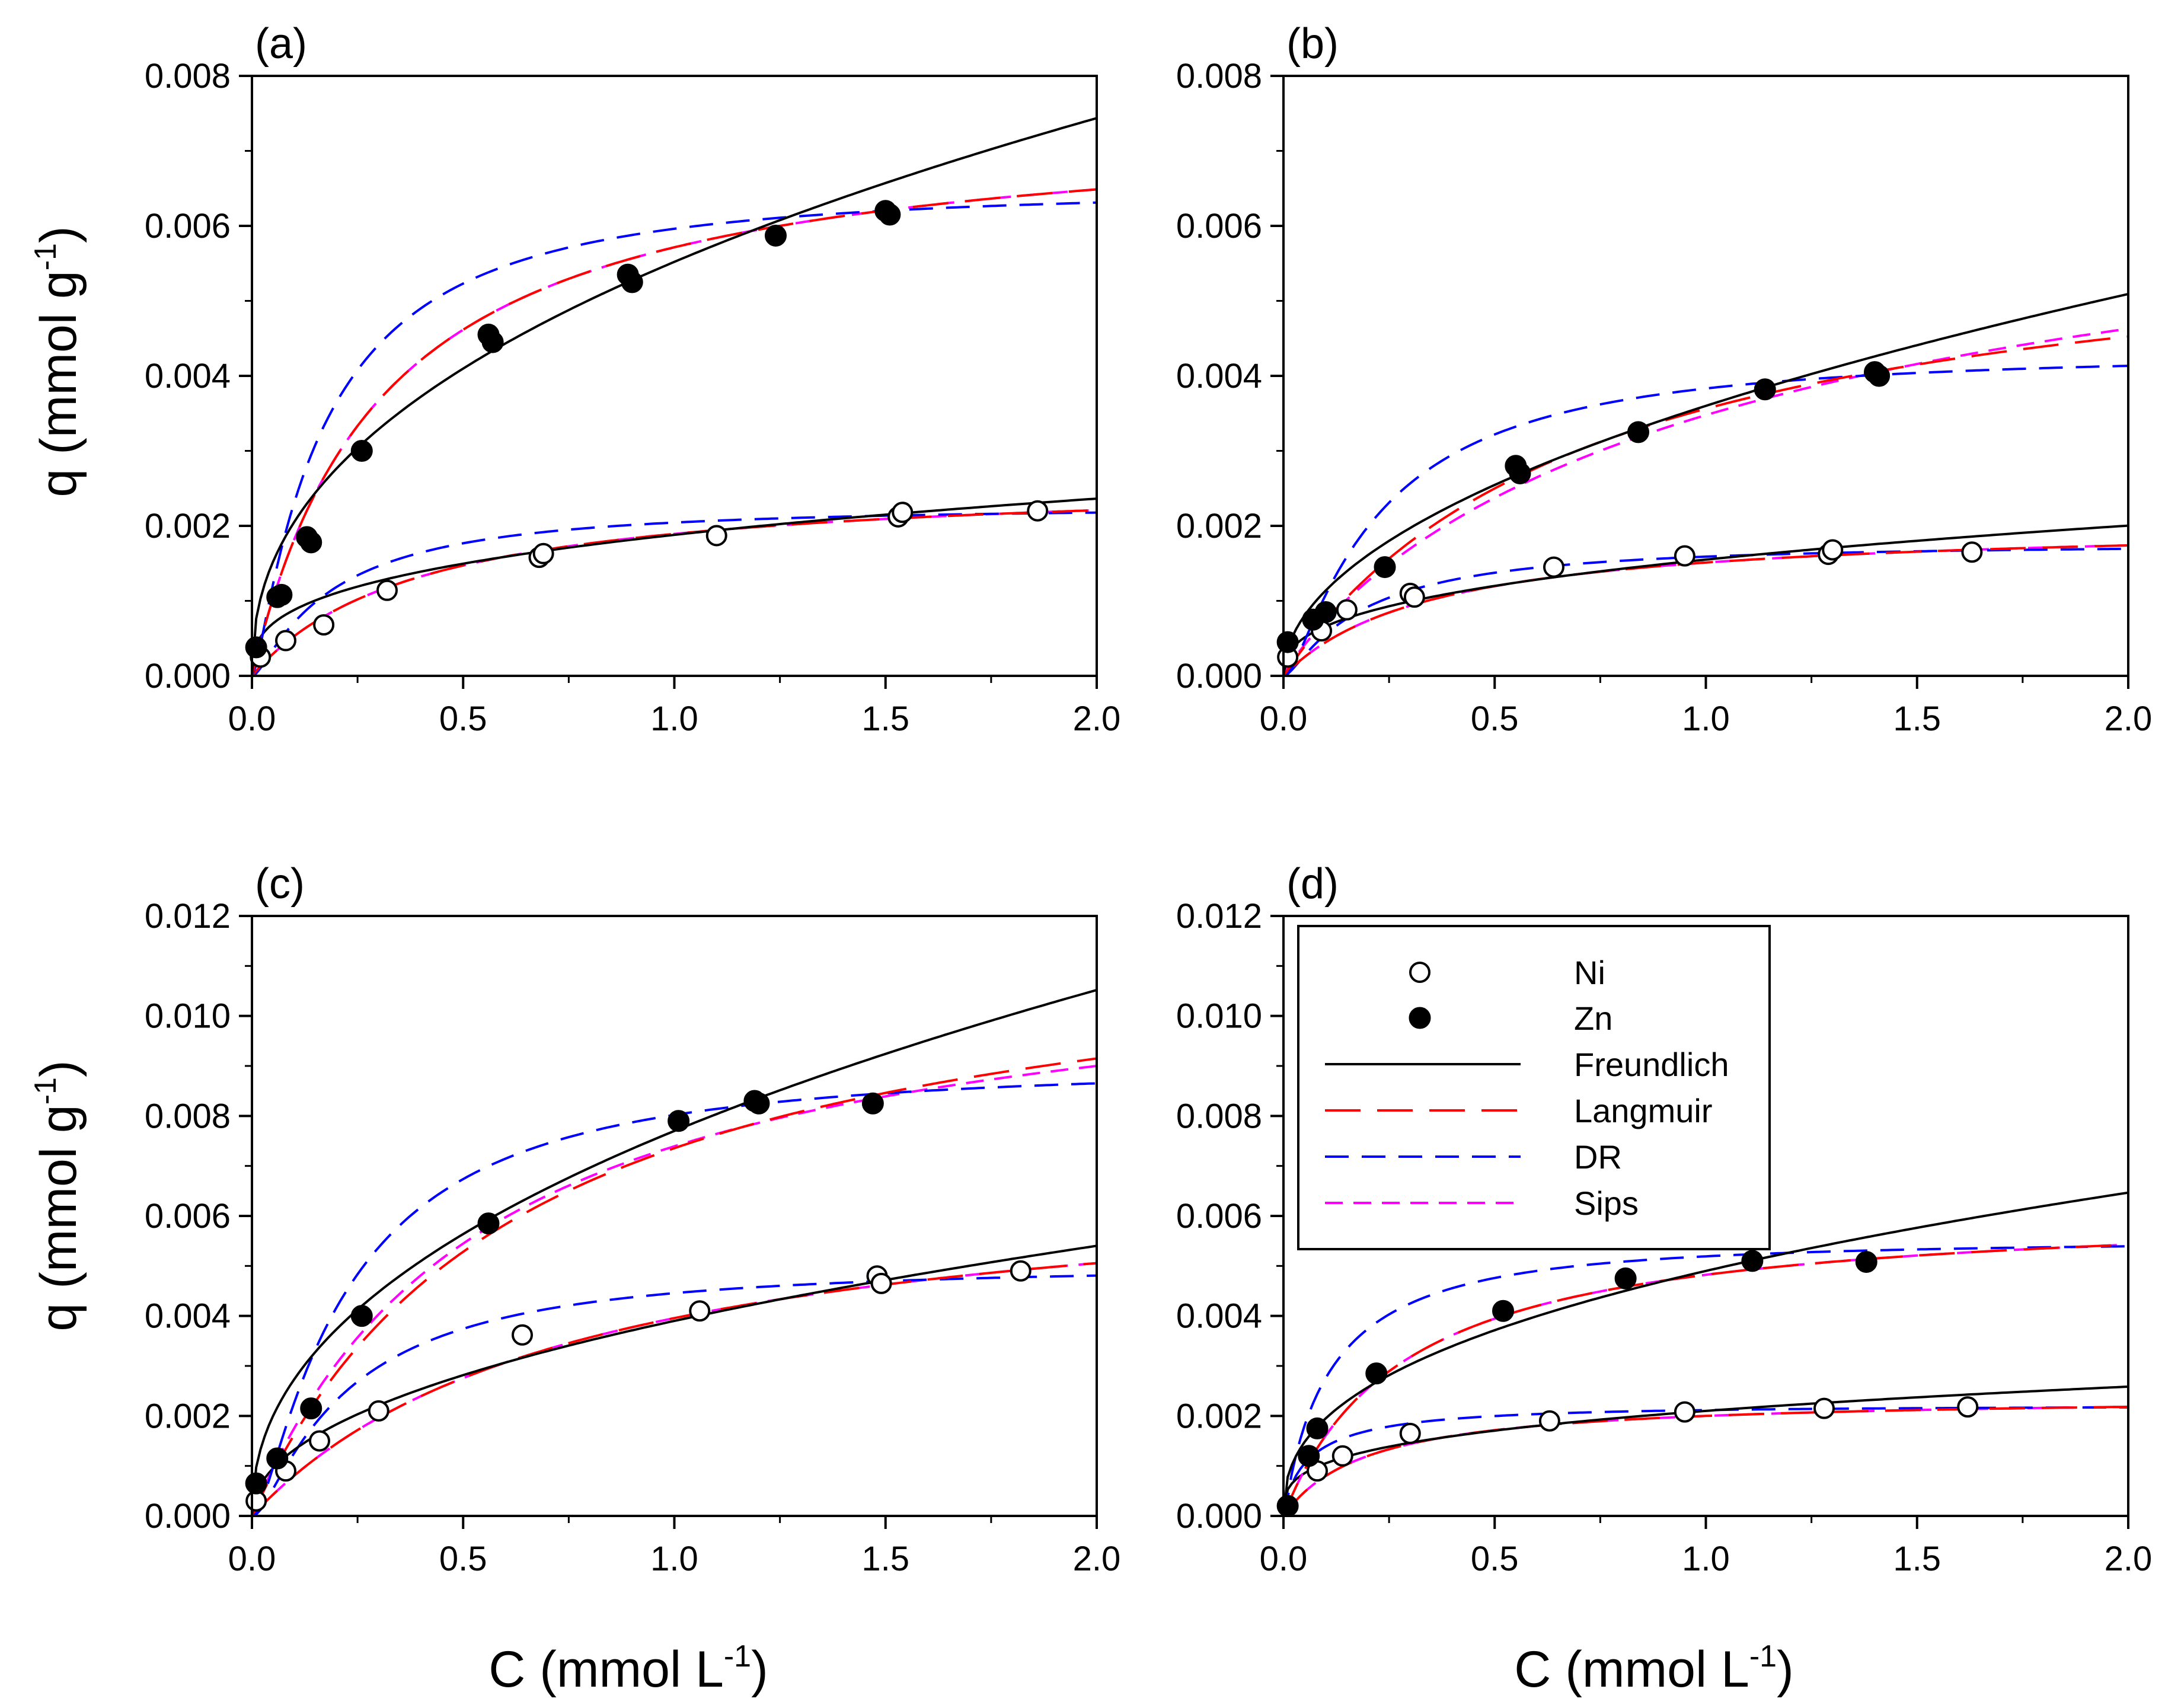 The image size is (2165, 1708). I want to click on ni-sips-curve, so click(1706, 610).